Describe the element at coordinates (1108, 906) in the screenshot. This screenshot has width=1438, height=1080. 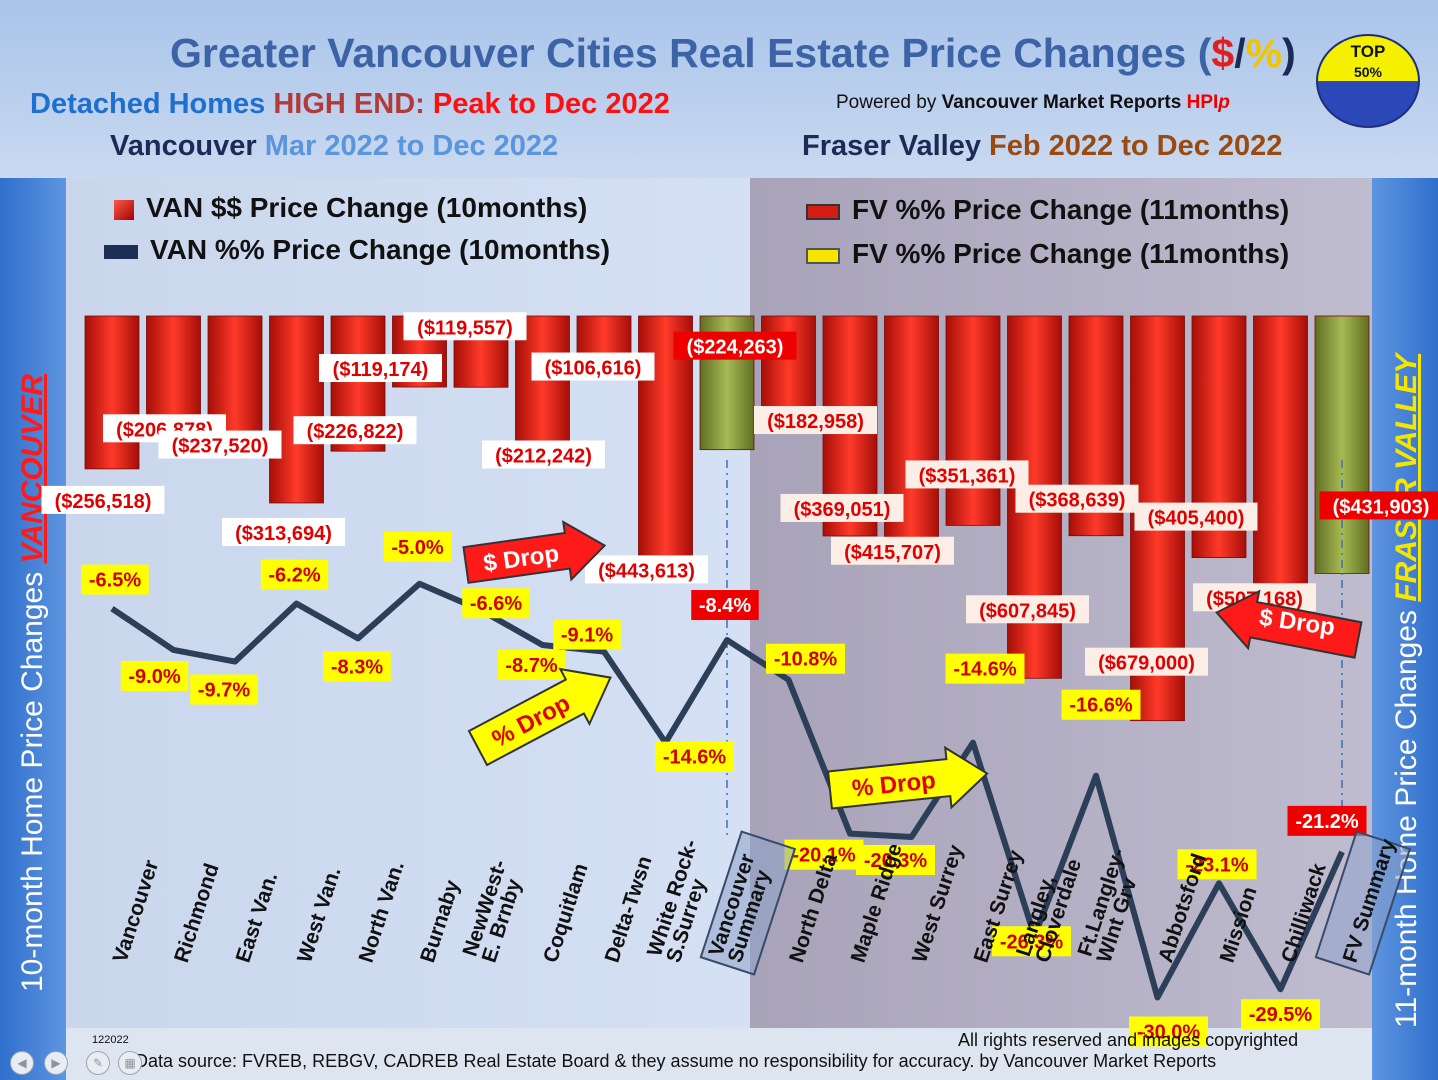
I see `category-label: Ft.Langley-Wlnt Grv` at that location.